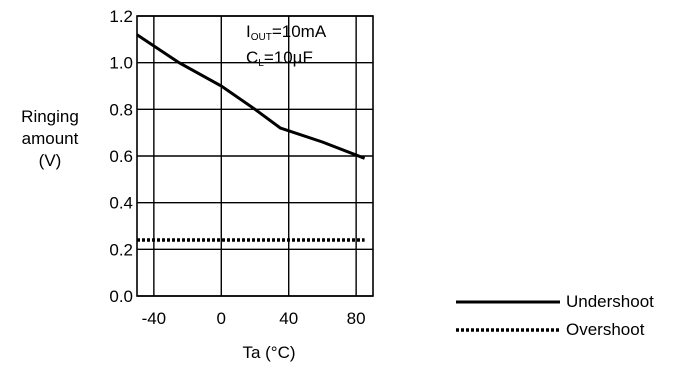 This screenshot has width=692, height=368. What do you see at coordinates (288, 318) in the screenshot?
I see `x-tick-label: 40` at bounding box center [288, 318].